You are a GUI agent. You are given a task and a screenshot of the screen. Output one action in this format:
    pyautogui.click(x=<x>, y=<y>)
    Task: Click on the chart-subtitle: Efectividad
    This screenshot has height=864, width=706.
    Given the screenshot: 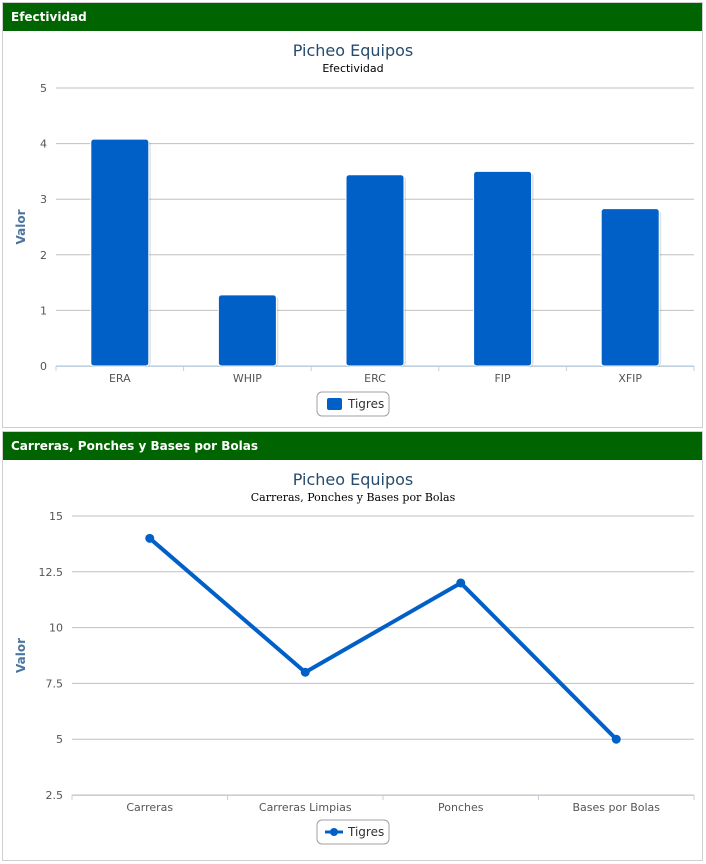 What is the action you would take?
    pyautogui.click(x=352, y=68)
    